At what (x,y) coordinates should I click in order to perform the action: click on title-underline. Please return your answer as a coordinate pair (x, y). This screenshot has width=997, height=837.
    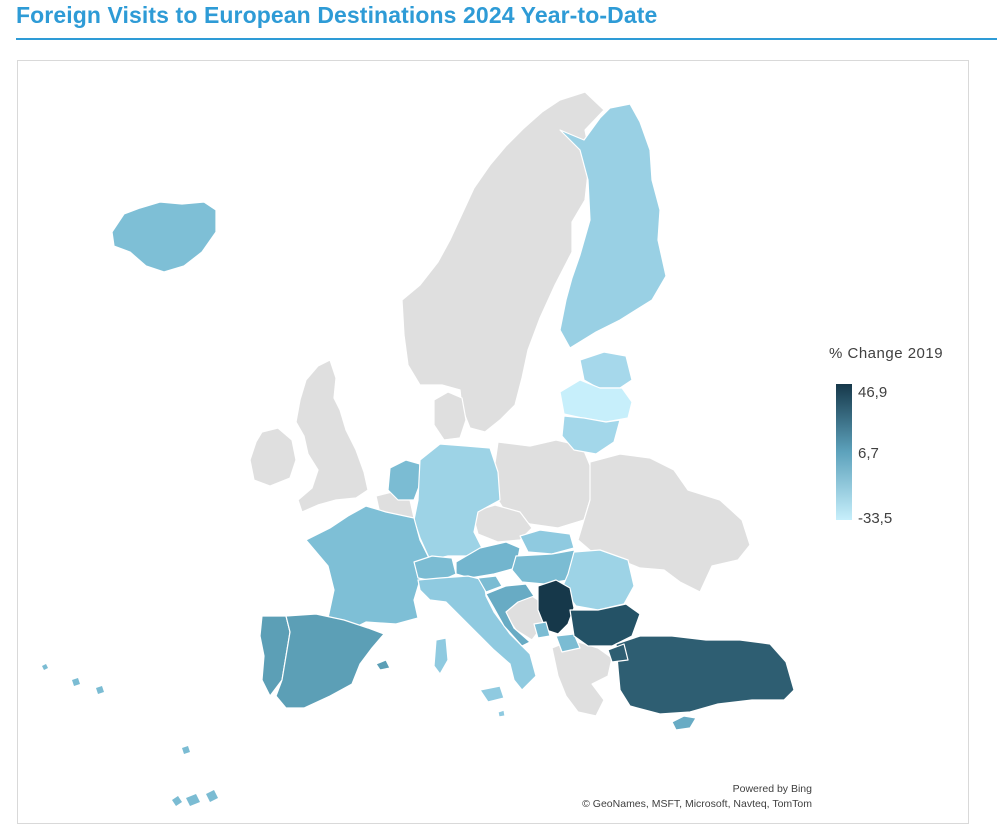
    Looking at the image, I should click on (506, 39).